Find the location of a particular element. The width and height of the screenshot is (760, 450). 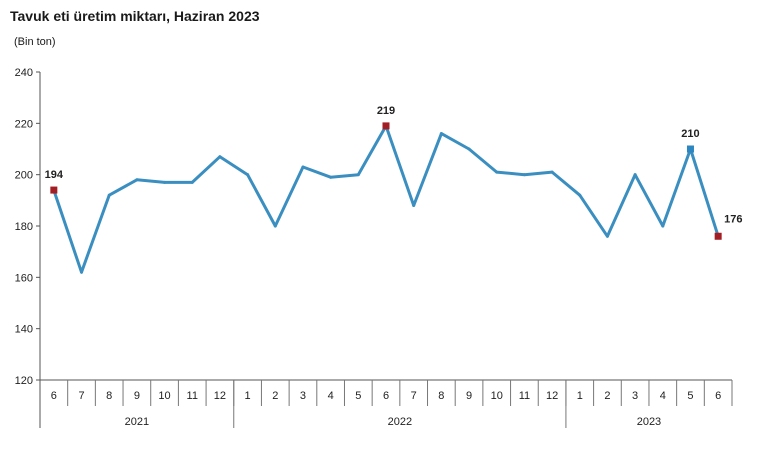

y-tick-label: 200 is located at coordinates (24, 176).